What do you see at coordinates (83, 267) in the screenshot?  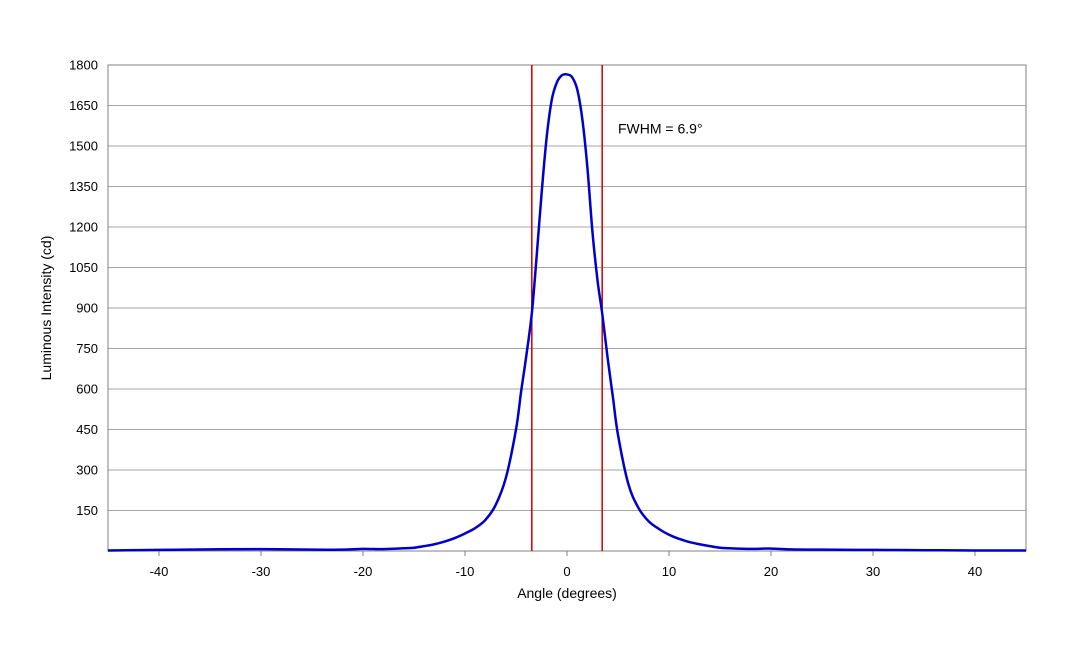 I see `y-tick-label: 1050` at bounding box center [83, 267].